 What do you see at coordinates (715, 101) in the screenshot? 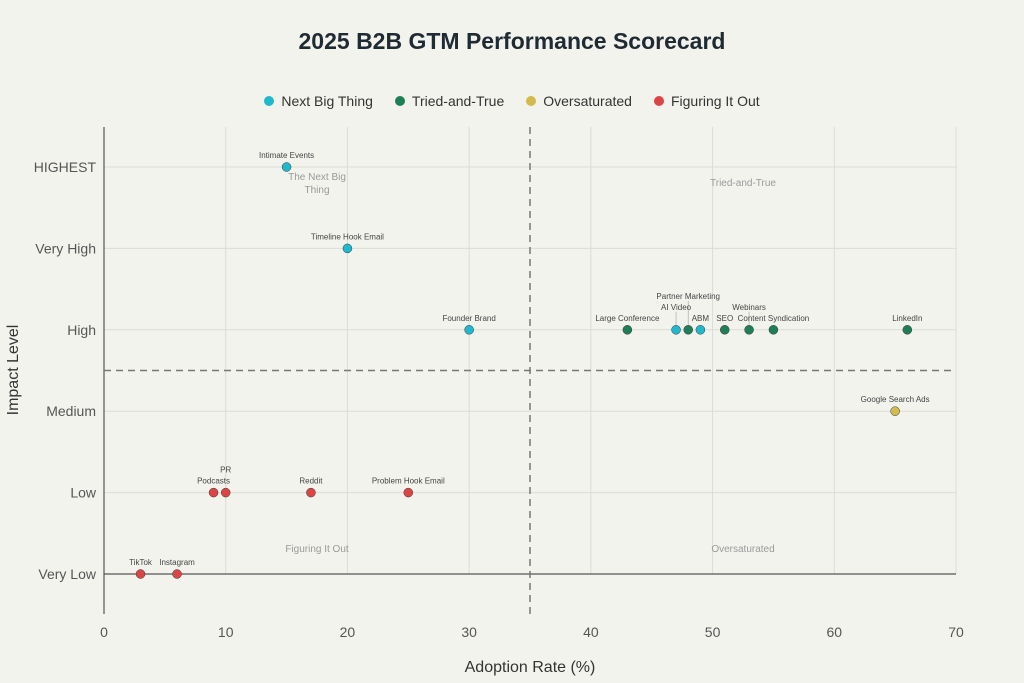
I see `legend-label: Figuring It Out` at bounding box center [715, 101].